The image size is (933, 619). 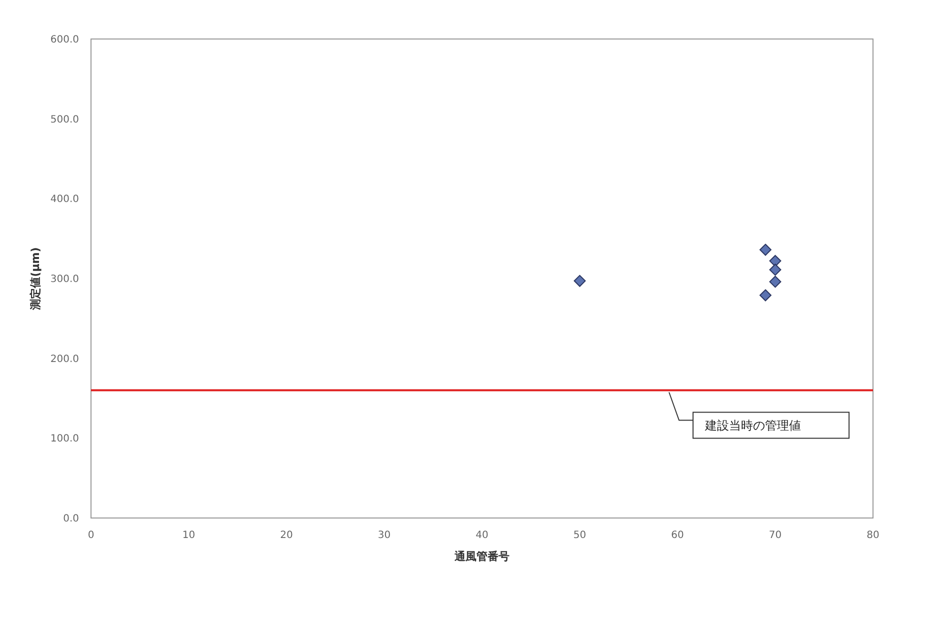 What do you see at coordinates (579, 535) in the screenshot?
I see `x-tick-label: 50` at bounding box center [579, 535].